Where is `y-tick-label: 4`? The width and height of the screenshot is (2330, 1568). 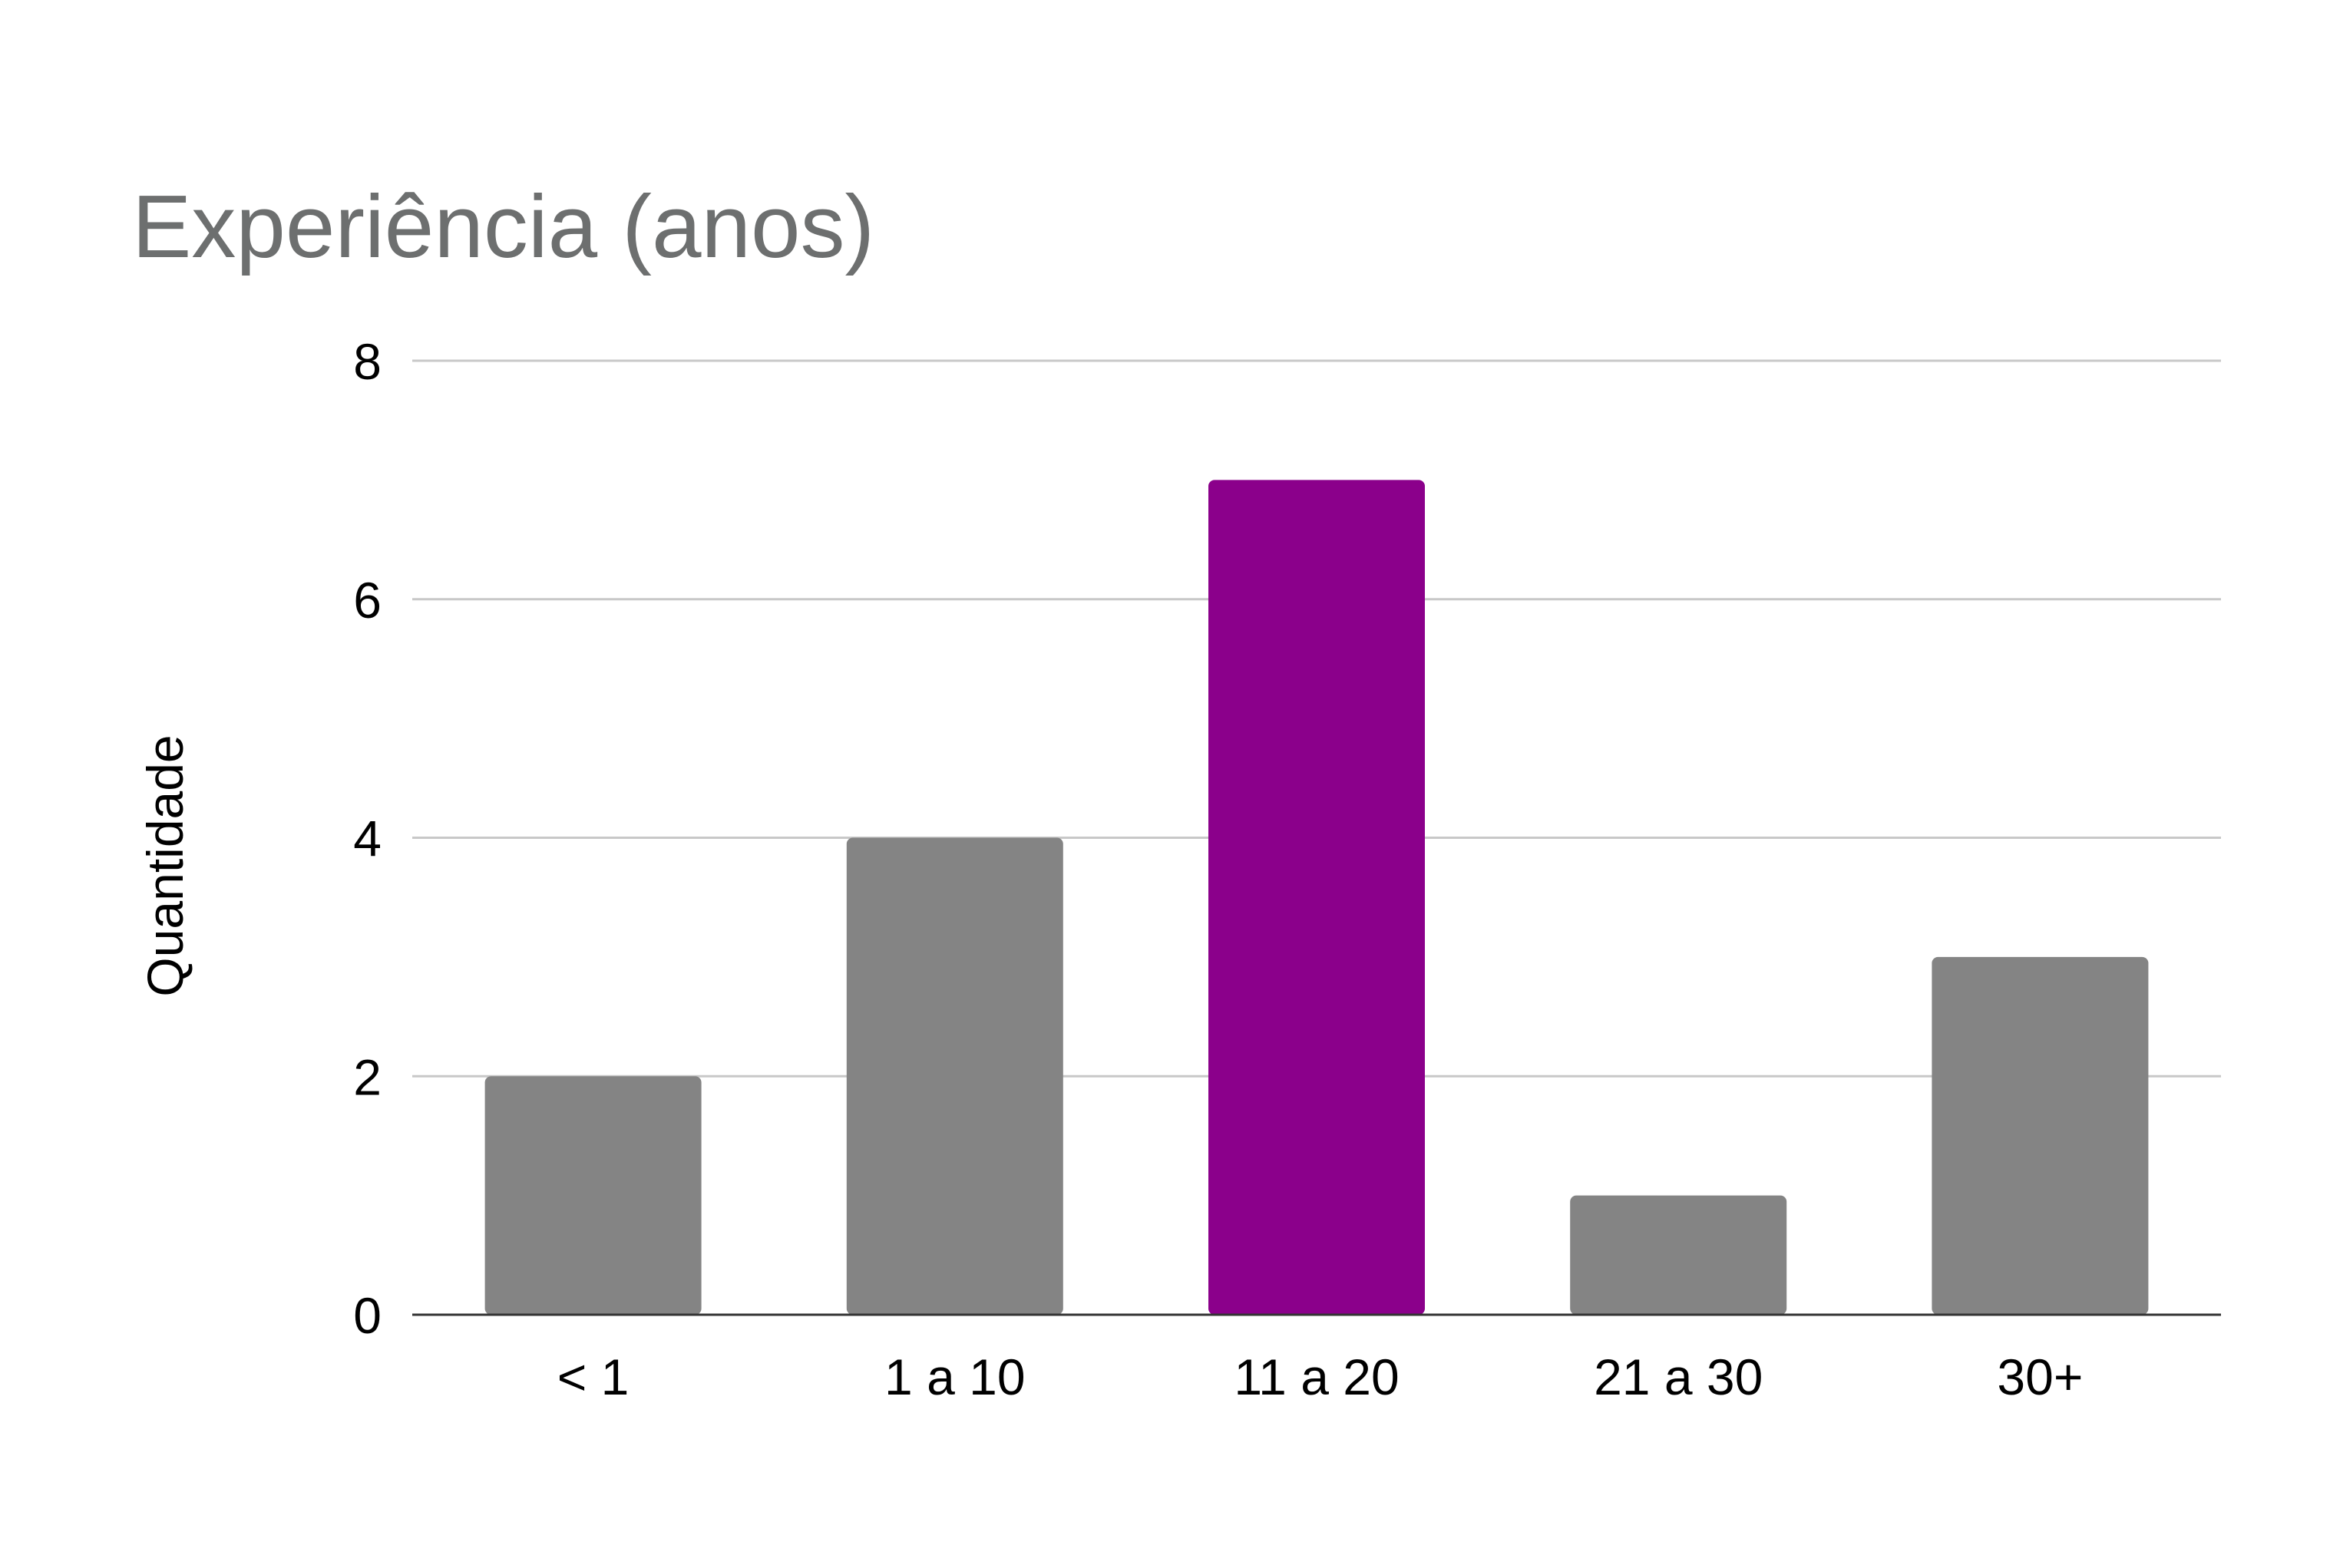
y-tick-label: 4 is located at coordinates (367, 839).